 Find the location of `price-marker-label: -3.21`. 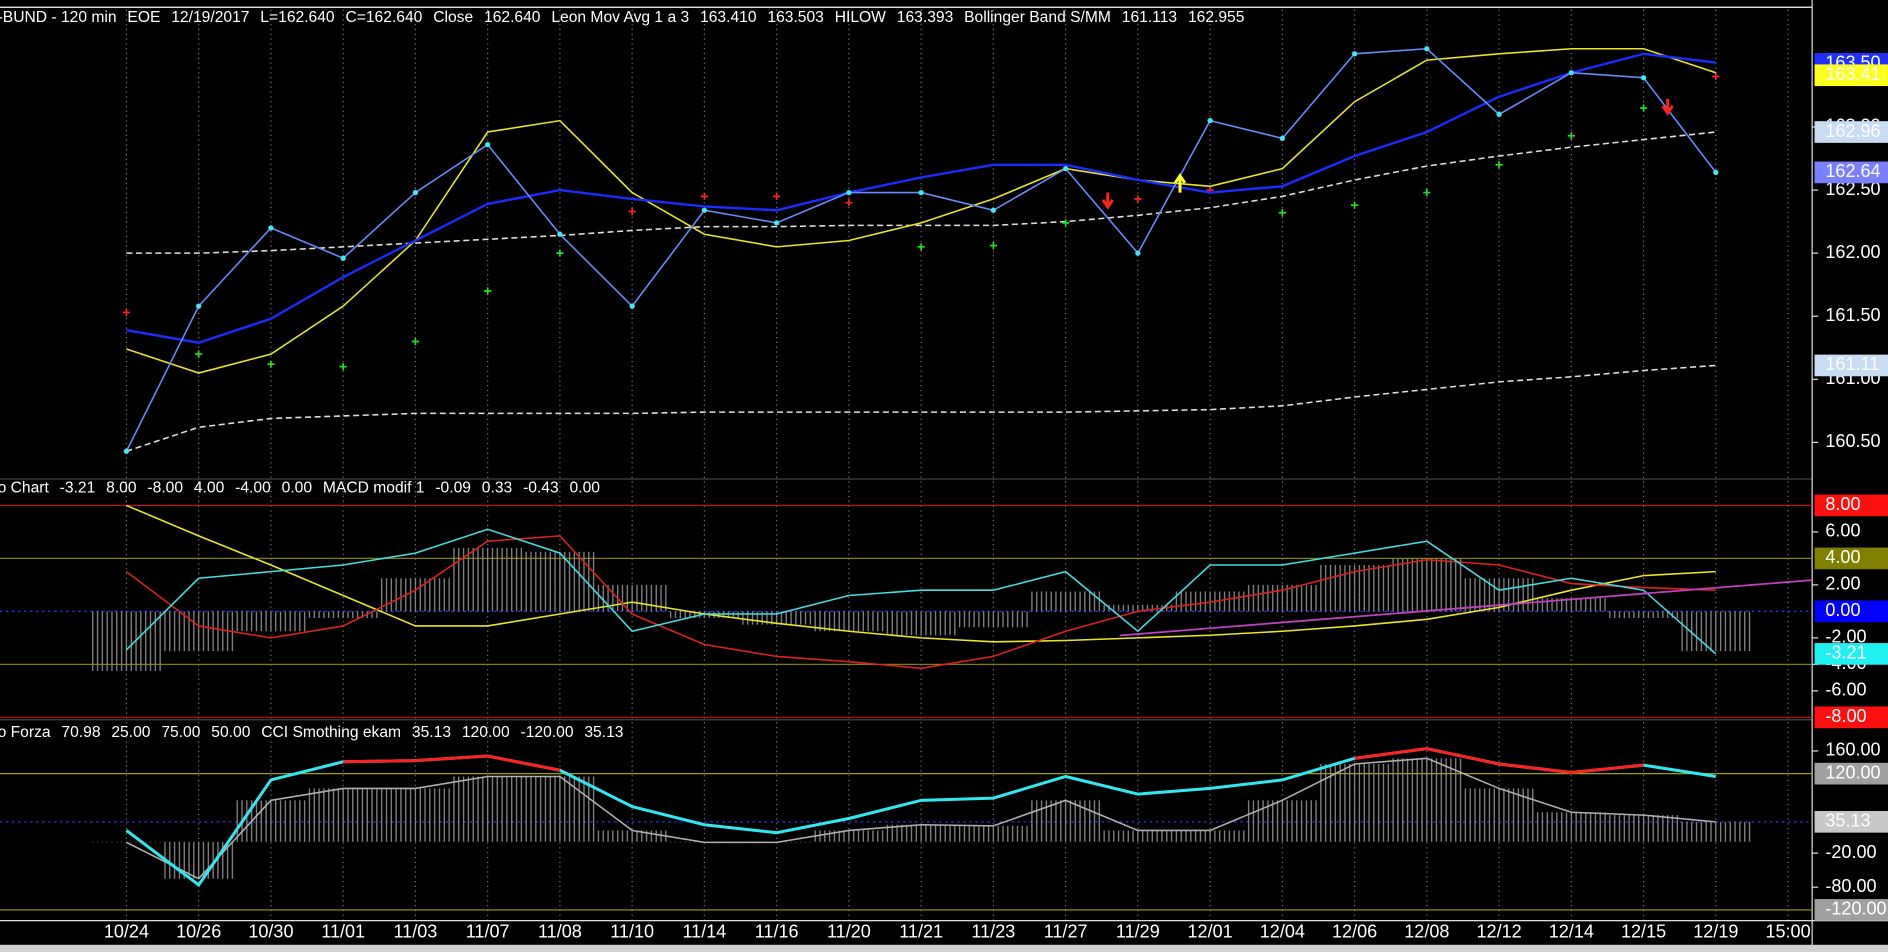

price-marker-label: -3.21 is located at coordinates (1845, 653).